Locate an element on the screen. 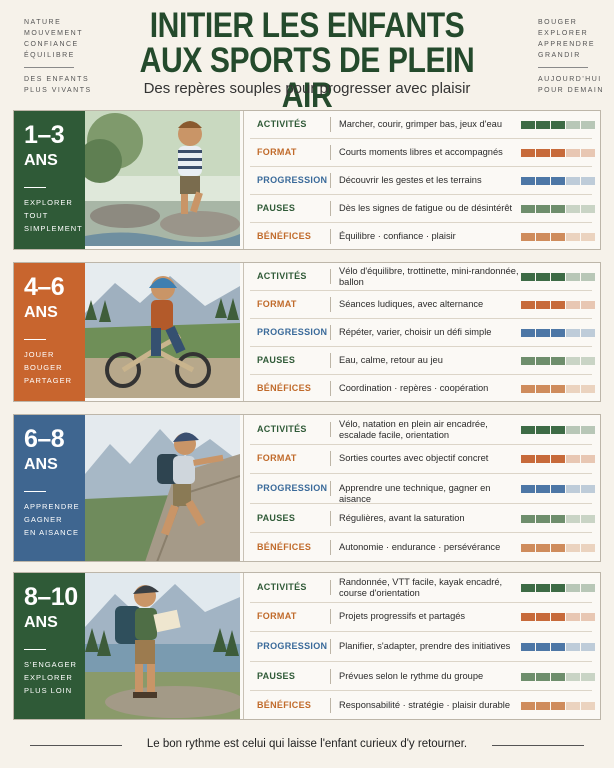 Image resolution: width=614 pixels, height=768 pixels. row-value: Coordination · repères · coopération is located at coordinates (414, 388).